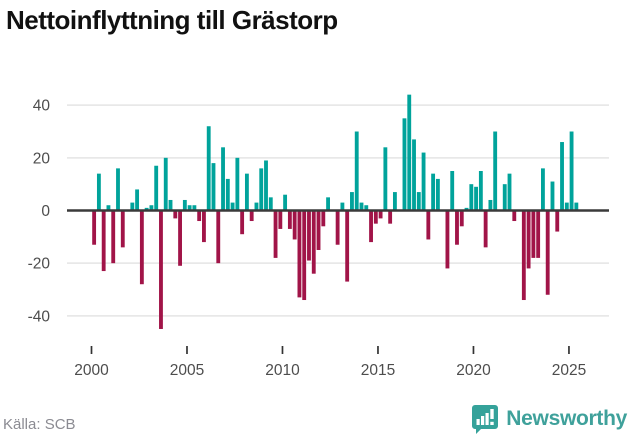  Describe the element at coordinates (113, 237) in the screenshot. I see `bar-2001-Q1` at that location.